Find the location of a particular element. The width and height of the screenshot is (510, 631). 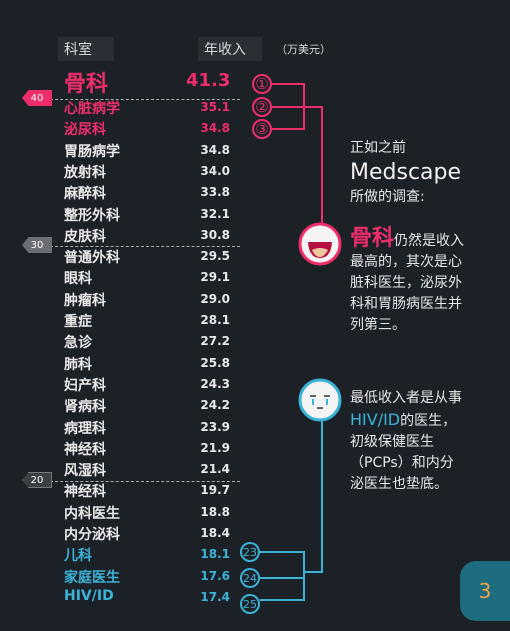

top-note-line5: 最高的，其次是心 is located at coordinates (406, 262).